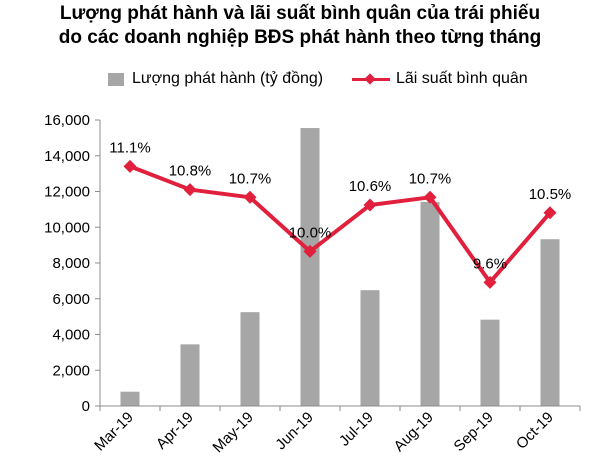  What do you see at coordinates (114, 432) in the screenshot?
I see `x-tick-label: Mar-19` at bounding box center [114, 432].